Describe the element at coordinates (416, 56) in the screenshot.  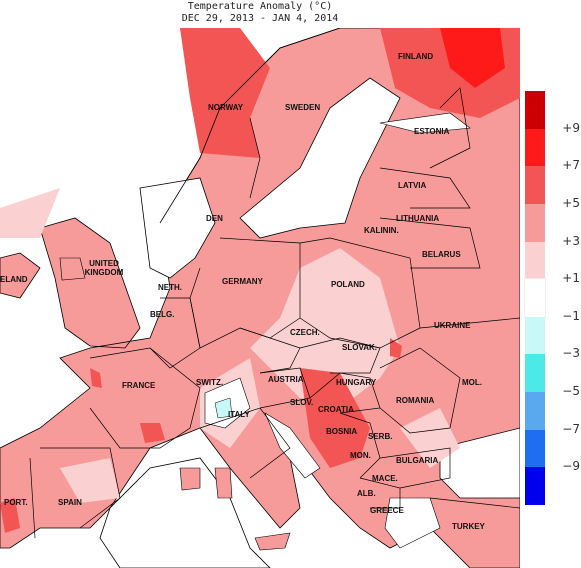
I see `country-label-finland: FINLAND` at that location.